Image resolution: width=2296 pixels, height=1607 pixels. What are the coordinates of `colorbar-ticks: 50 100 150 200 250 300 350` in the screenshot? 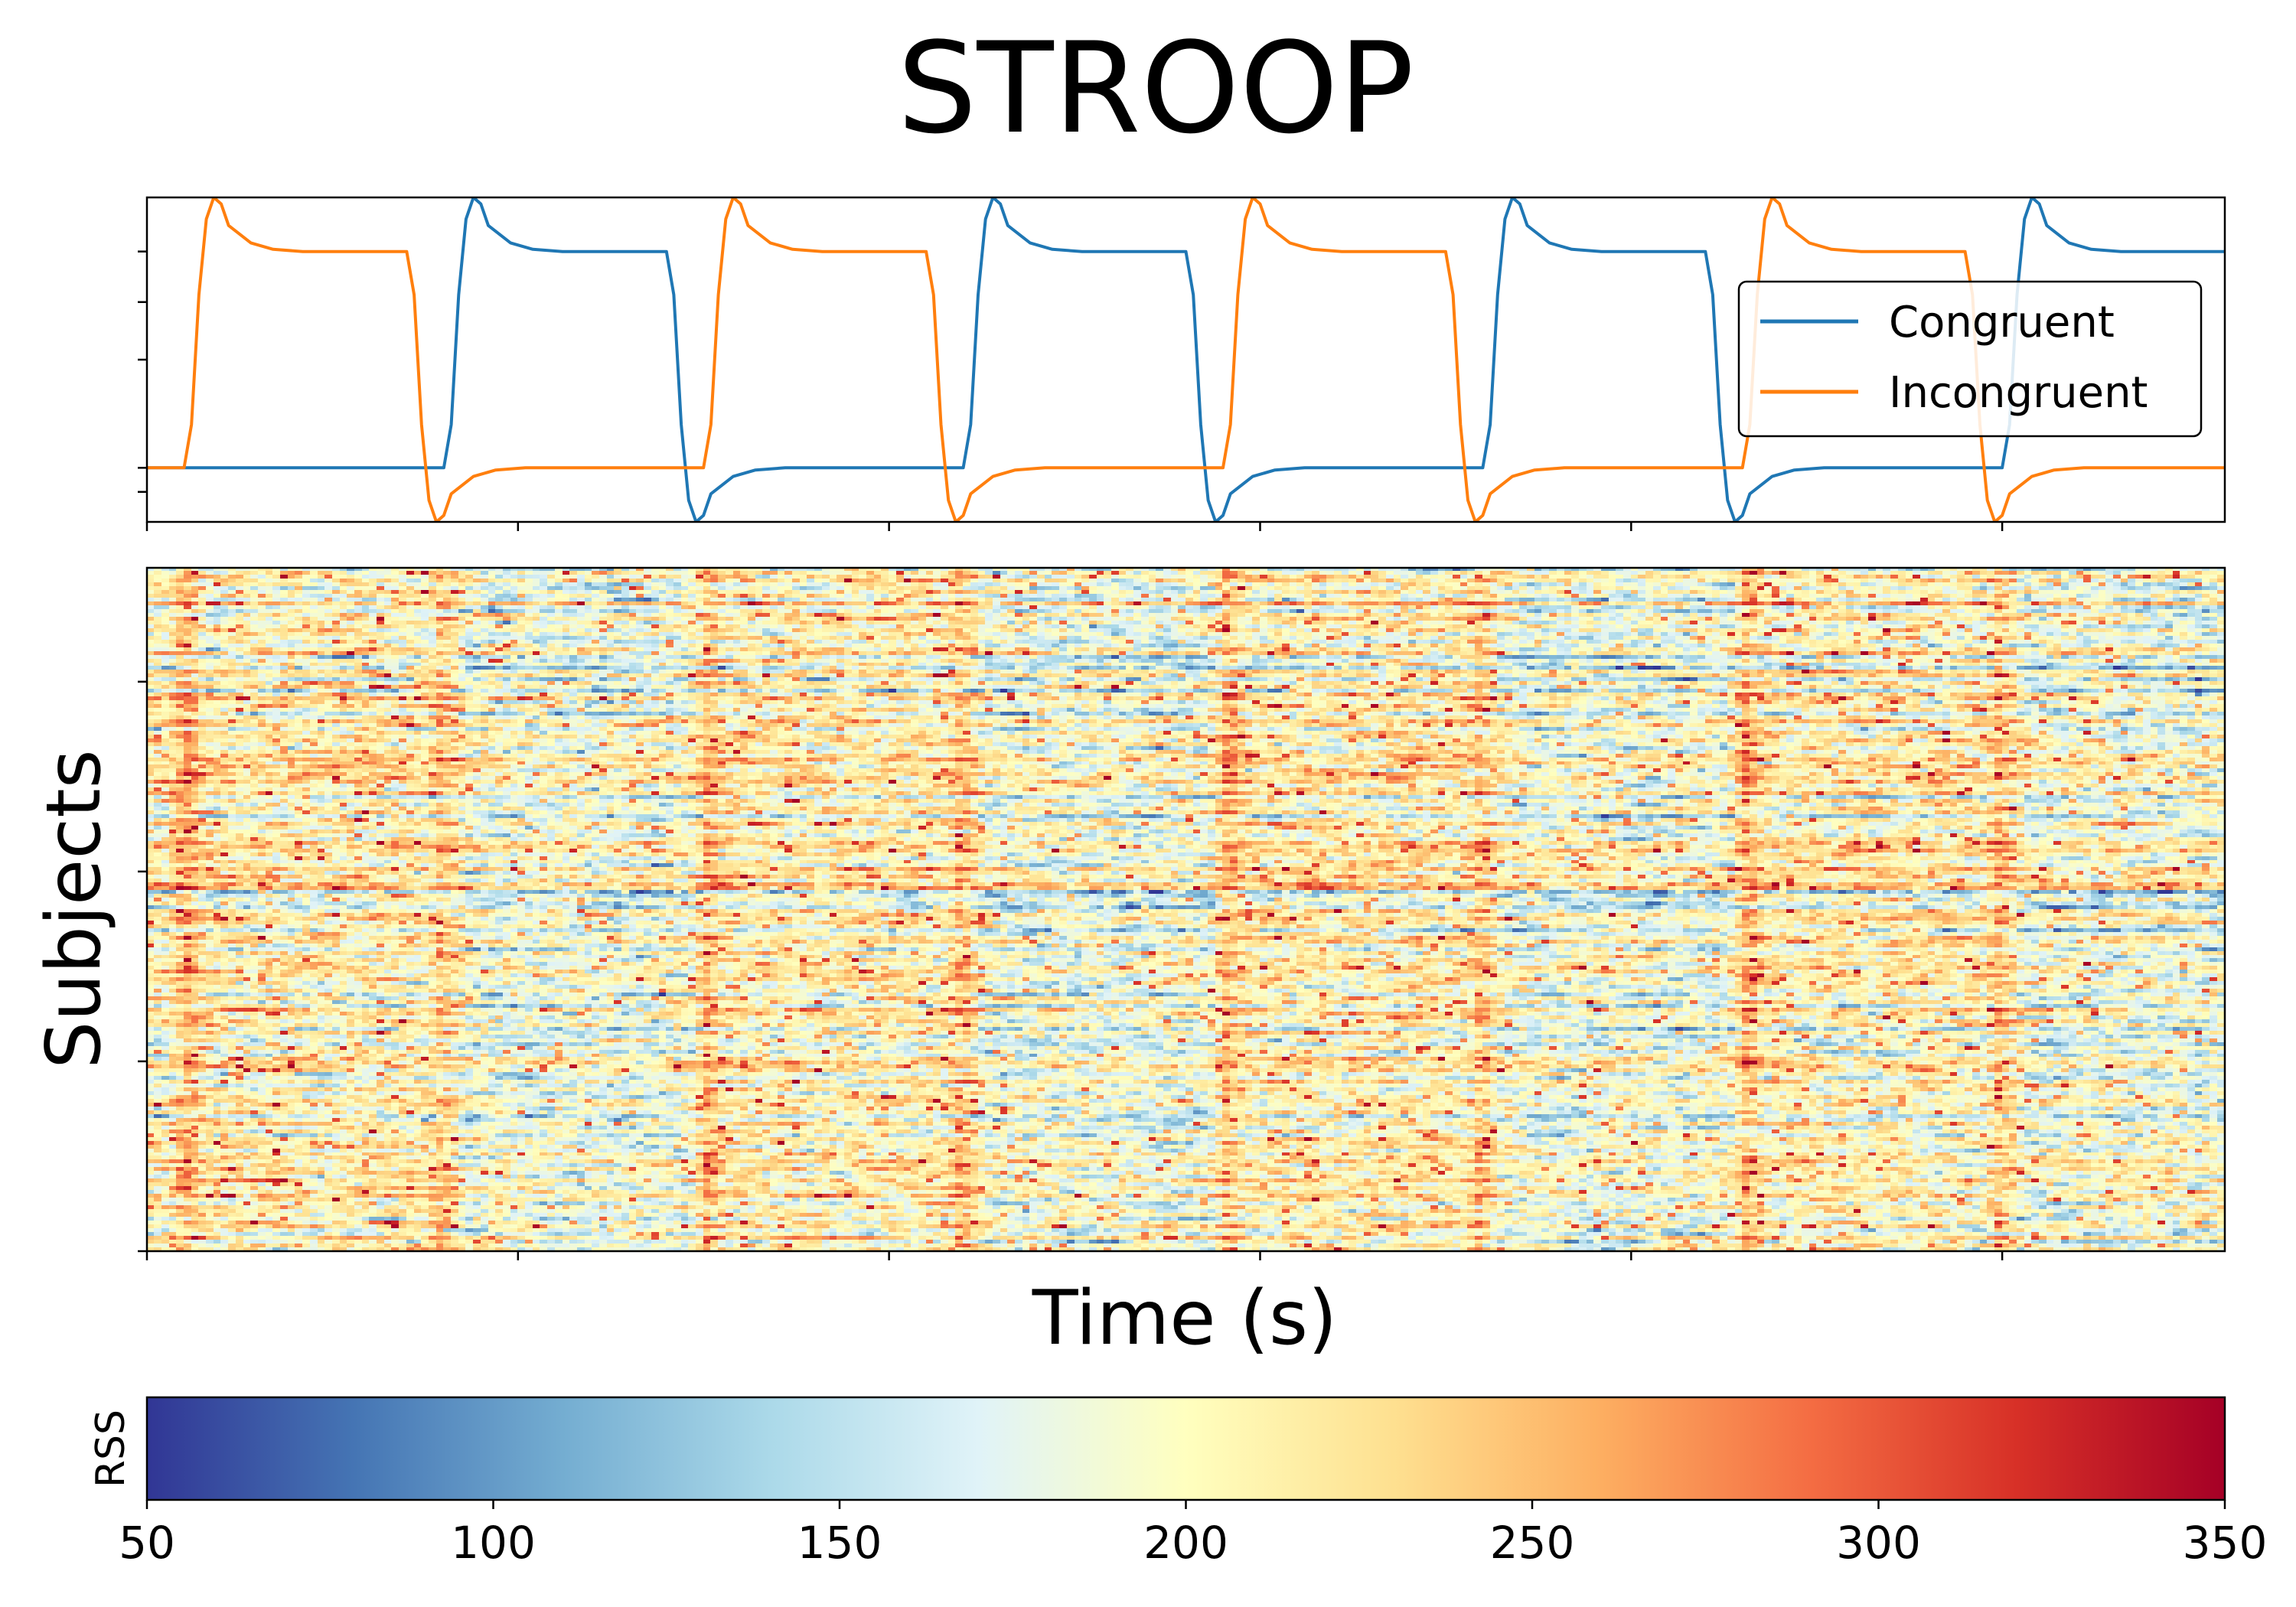 It's located at (1193, 1535).